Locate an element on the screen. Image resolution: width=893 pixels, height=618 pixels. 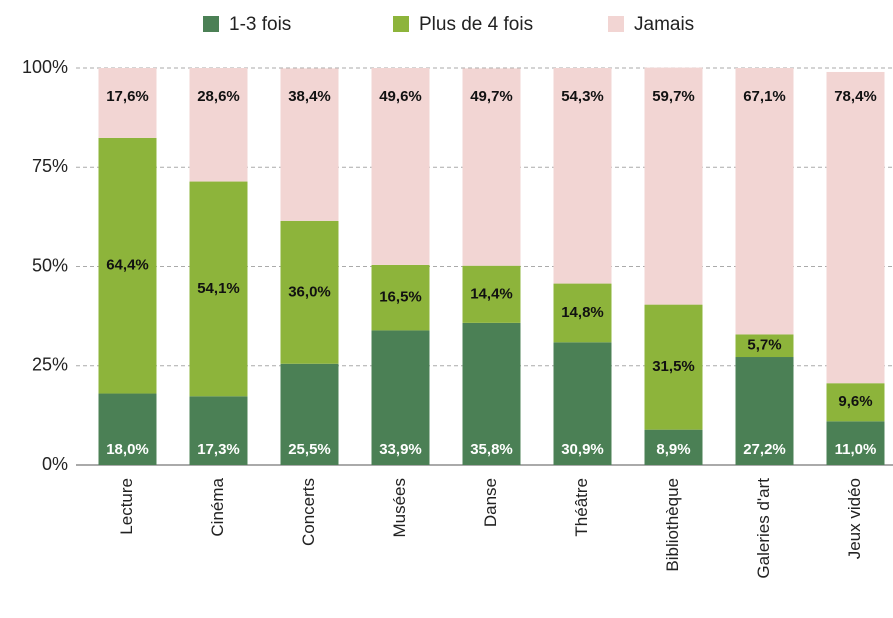
legend-label: 1-3 fois is located at coordinates (260, 24).